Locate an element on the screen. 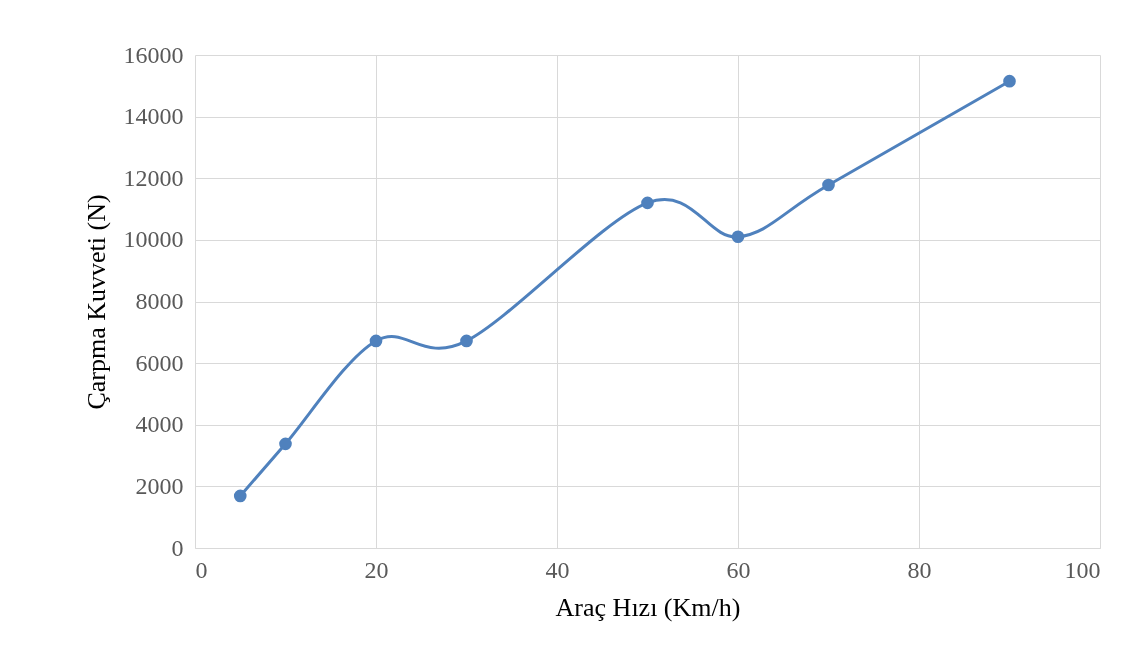 Image resolution: width=1145 pixels, height=661 pixels. x-tick-label: 40 is located at coordinates (557, 569).